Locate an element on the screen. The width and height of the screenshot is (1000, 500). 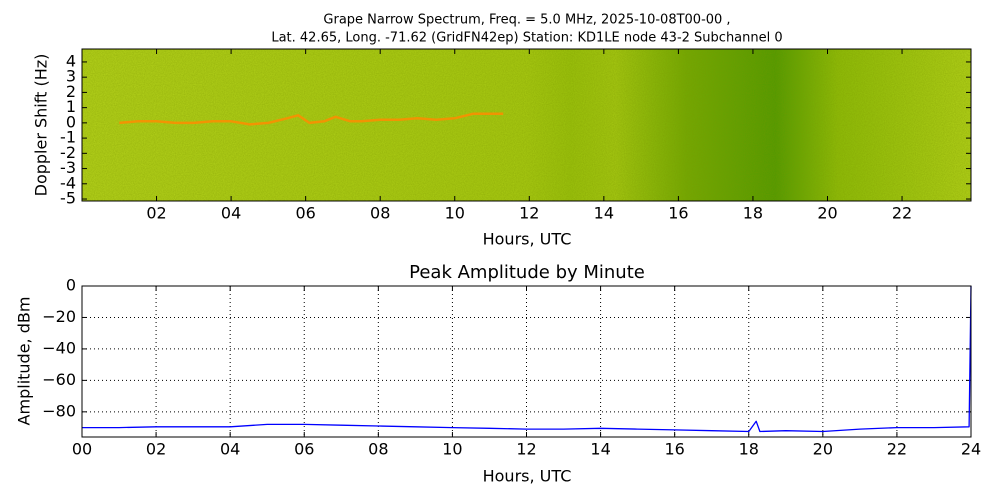
y-tick-label: 4 is located at coordinates (71, 60).